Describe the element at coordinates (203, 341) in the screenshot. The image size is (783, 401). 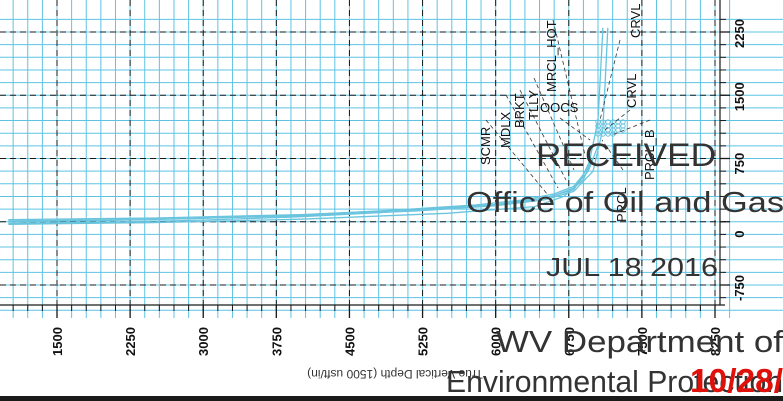
I see `x-tick-label: 3000` at that location.